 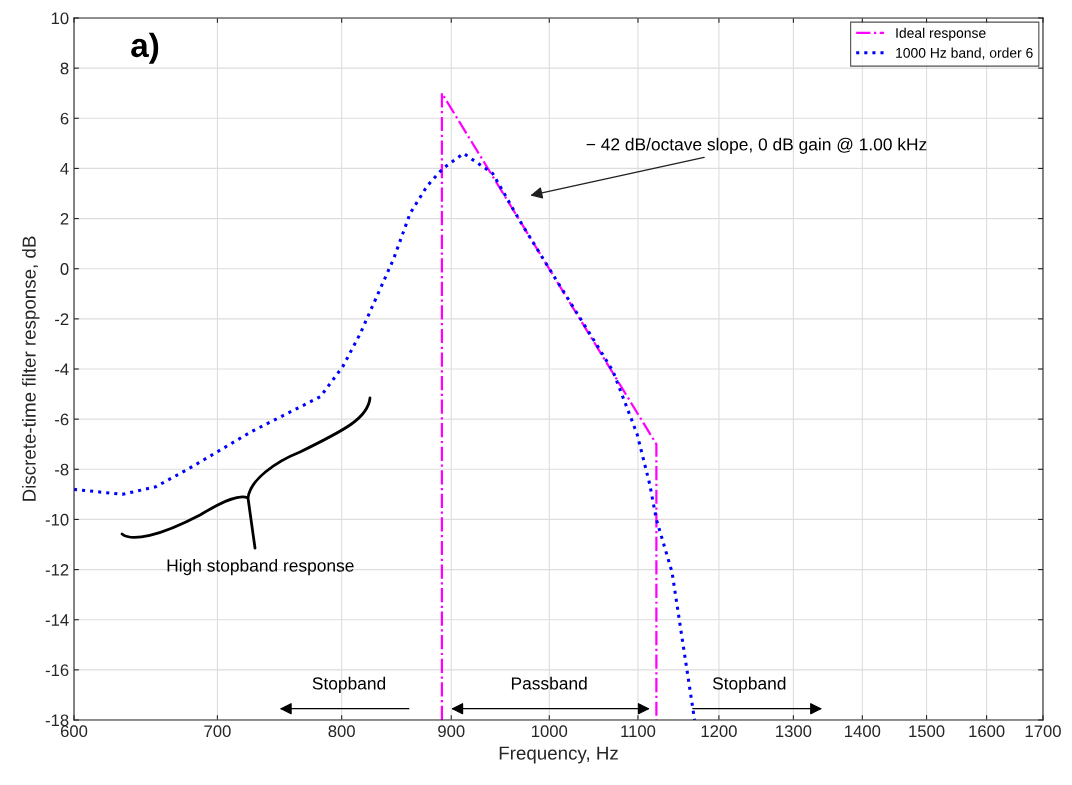 What do you see at coordinates (57, 620) in the screenshot?
I see `y-tick-label: -14` at bounding box center [57, 620].